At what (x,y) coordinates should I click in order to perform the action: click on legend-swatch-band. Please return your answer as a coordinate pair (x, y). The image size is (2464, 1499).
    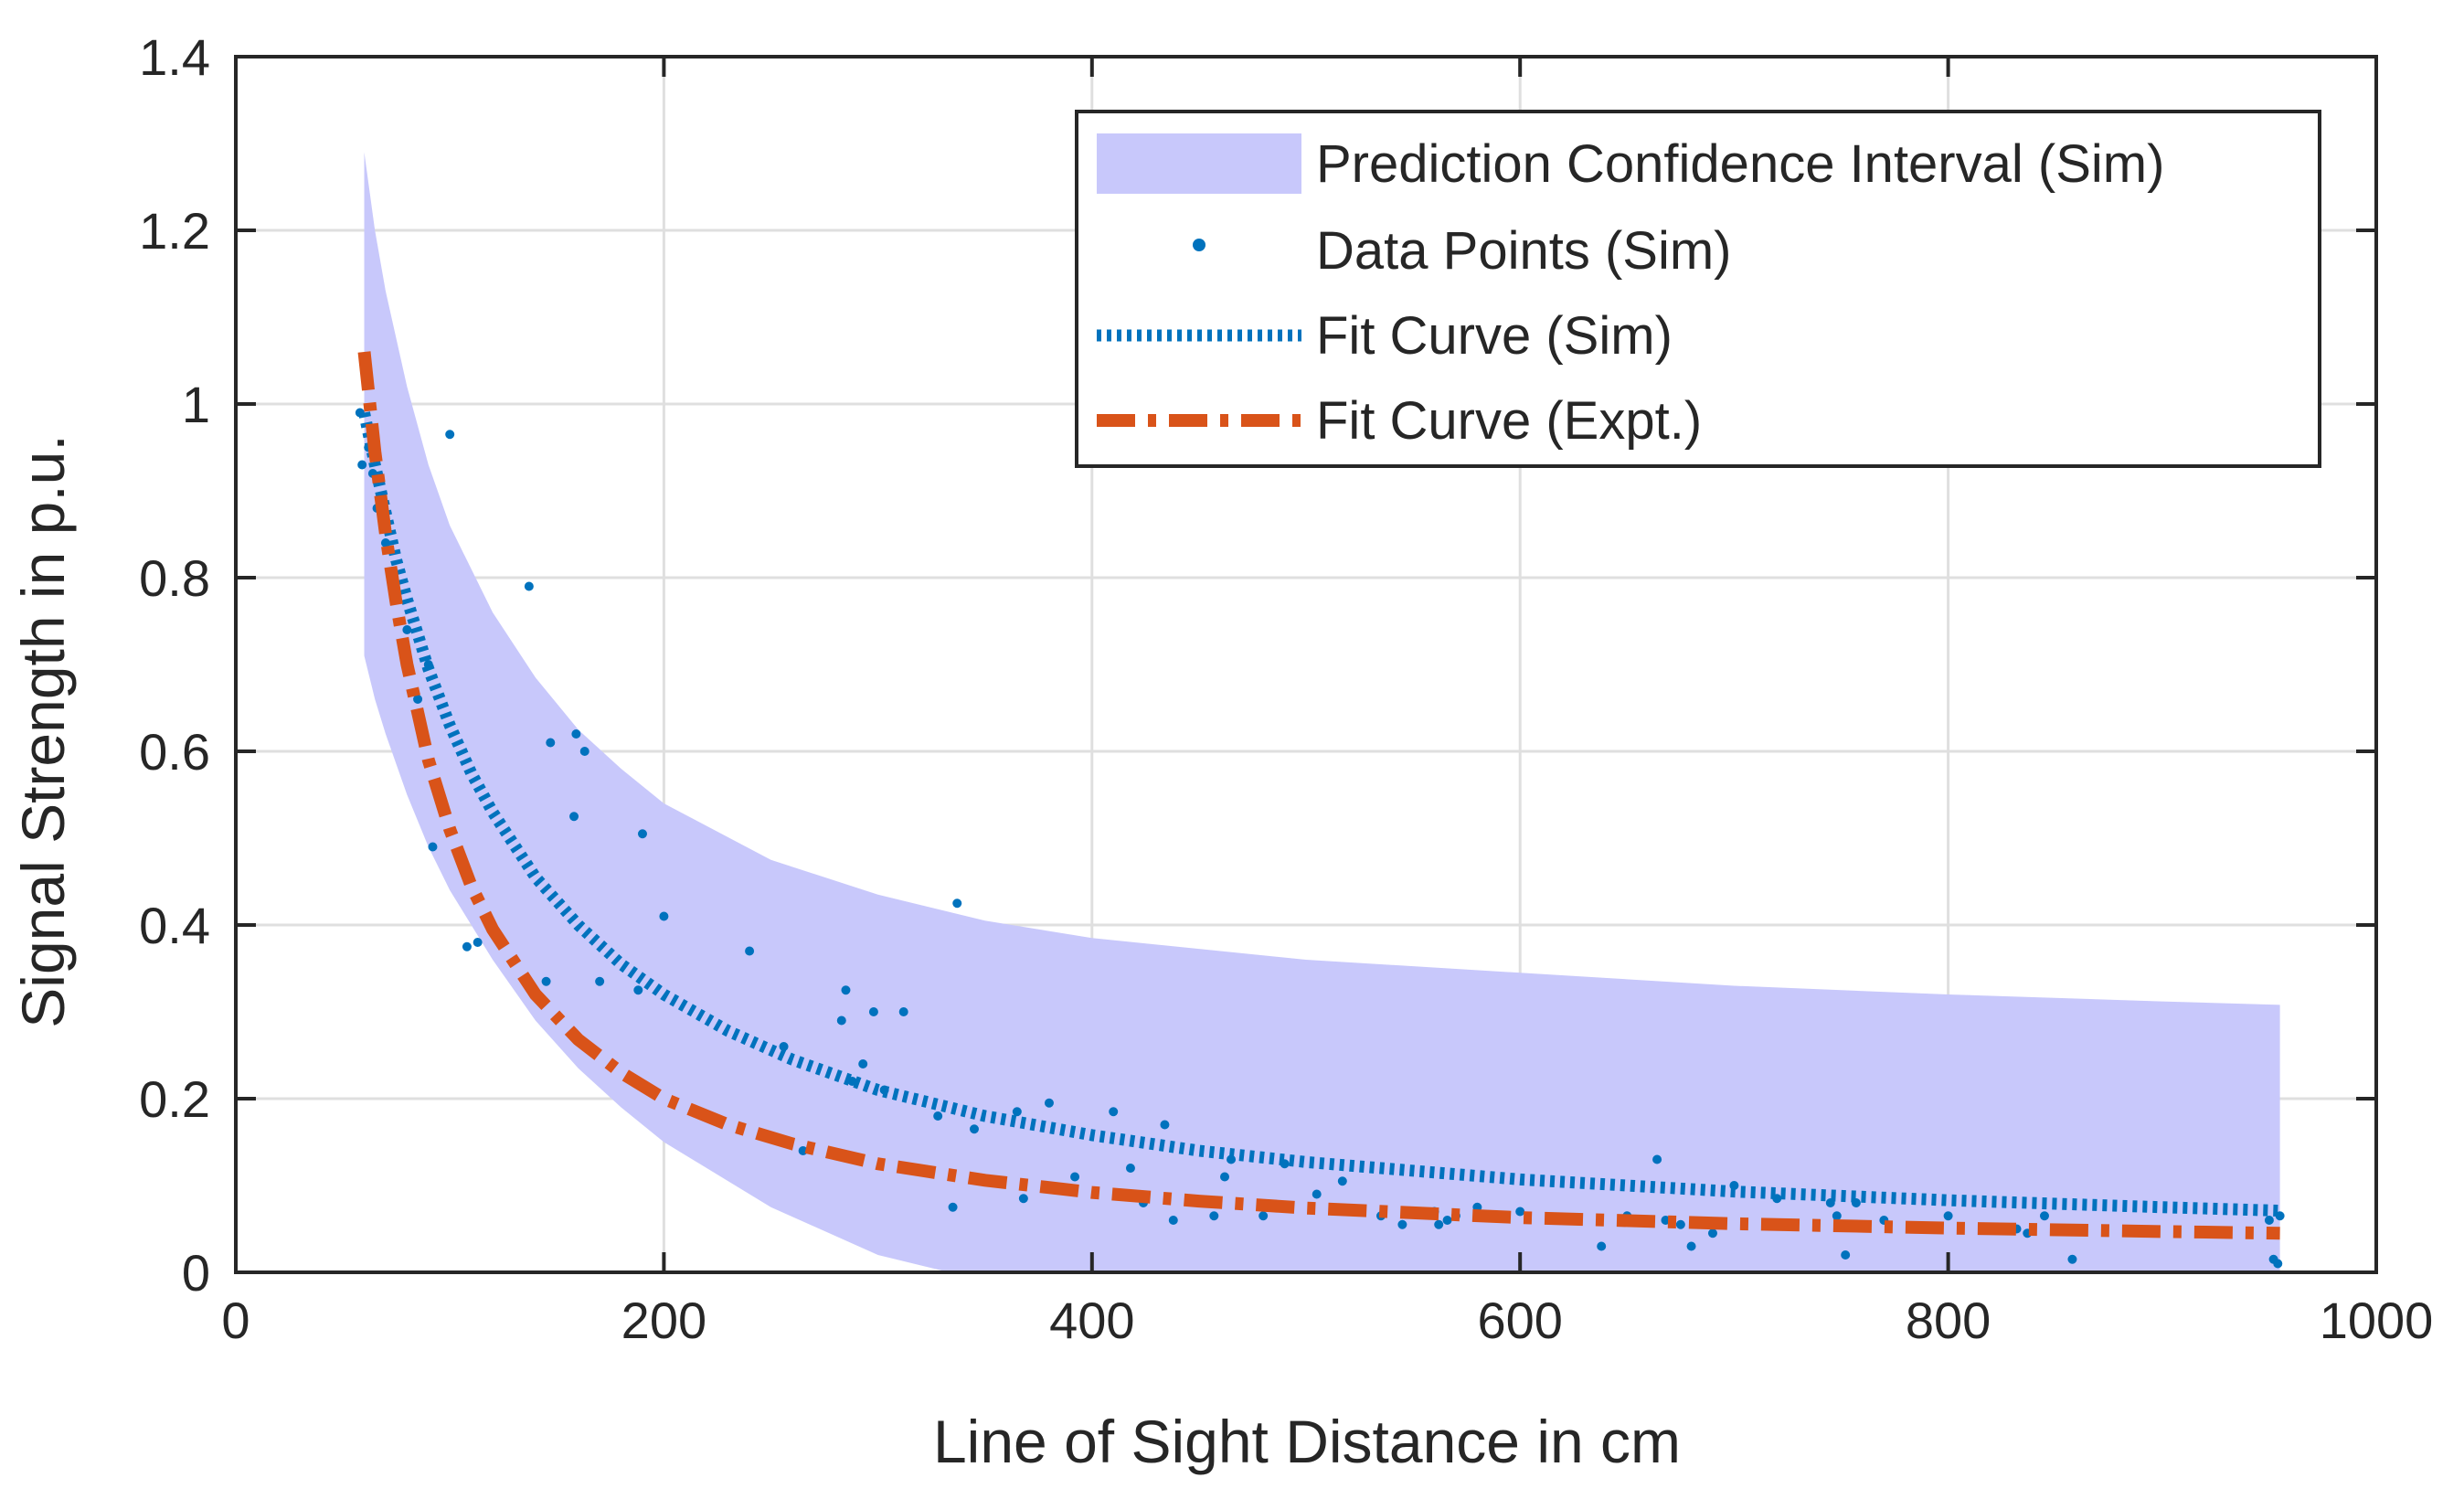
    Looking at the image, I should click on (1199, 164).